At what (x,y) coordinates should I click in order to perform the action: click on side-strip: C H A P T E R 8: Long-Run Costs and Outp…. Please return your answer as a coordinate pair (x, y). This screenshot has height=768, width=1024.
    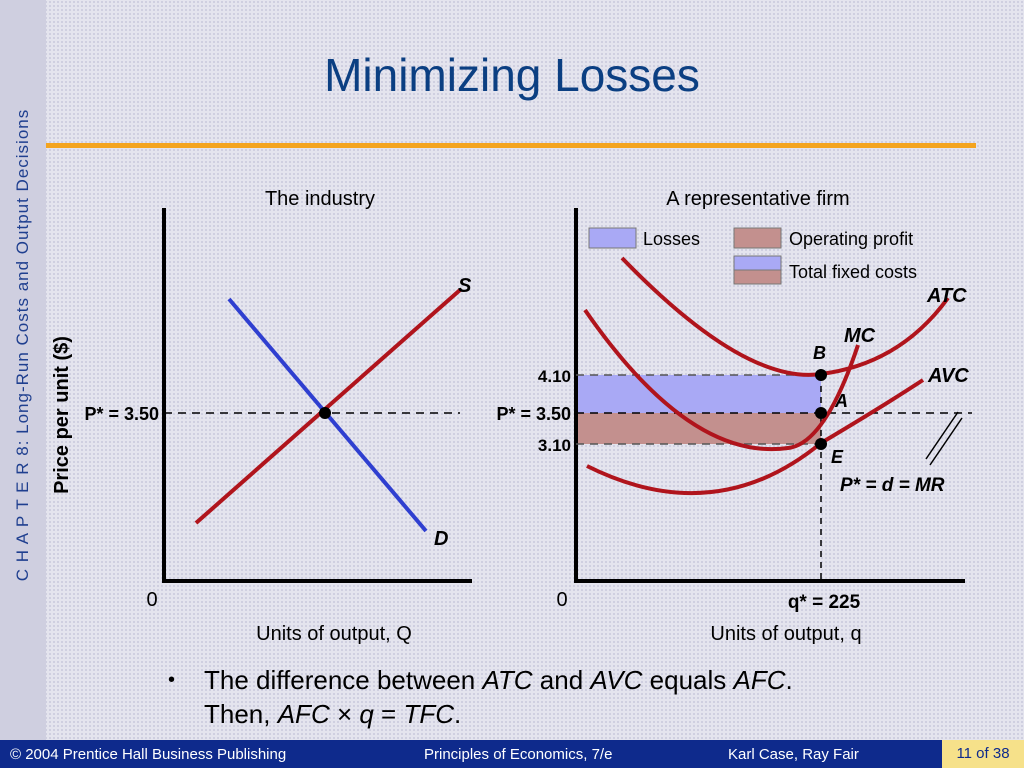
    Looking at the image, I should click on (23, 370).